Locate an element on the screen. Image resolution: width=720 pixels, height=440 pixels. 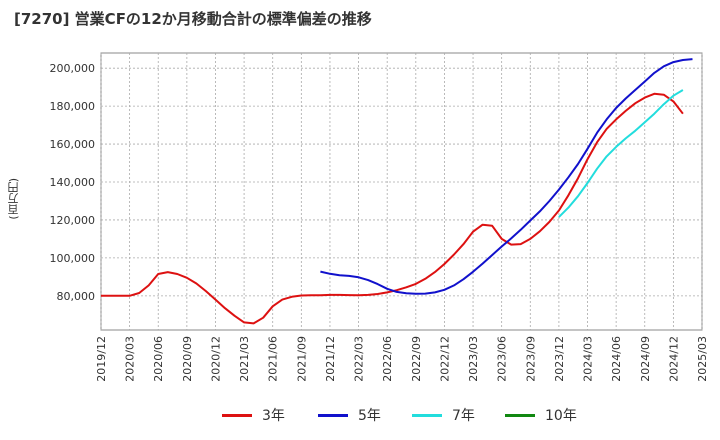
x-tick-label: 2024/12 is located at coordinates (673, 359).